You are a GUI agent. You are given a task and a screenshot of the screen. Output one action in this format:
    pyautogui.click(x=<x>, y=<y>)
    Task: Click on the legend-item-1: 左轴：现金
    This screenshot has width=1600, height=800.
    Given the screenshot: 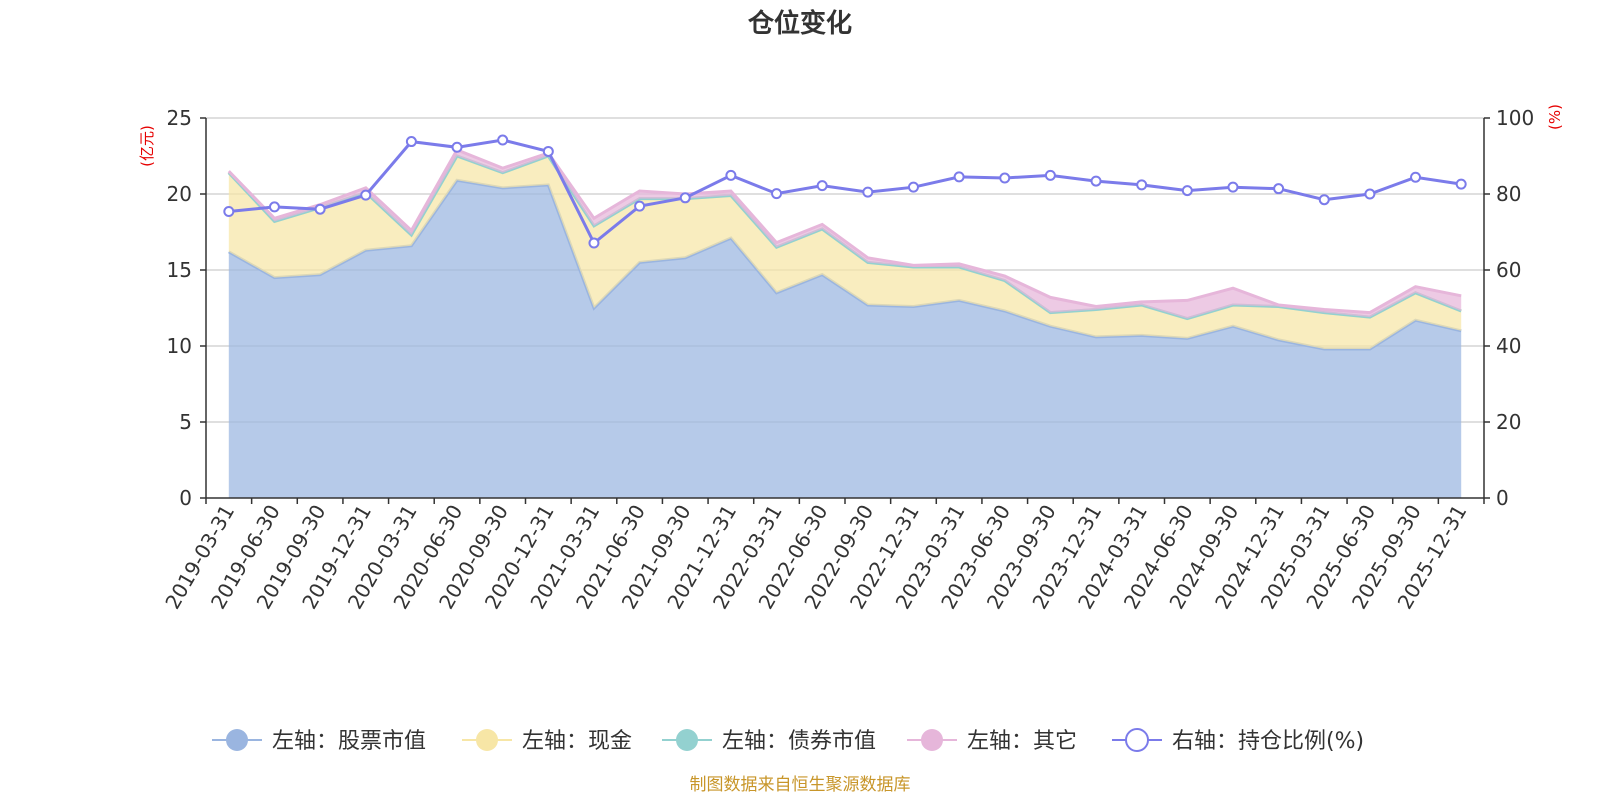 What is the action you would take?
    pyautogui.click(x=547, y=741)
    